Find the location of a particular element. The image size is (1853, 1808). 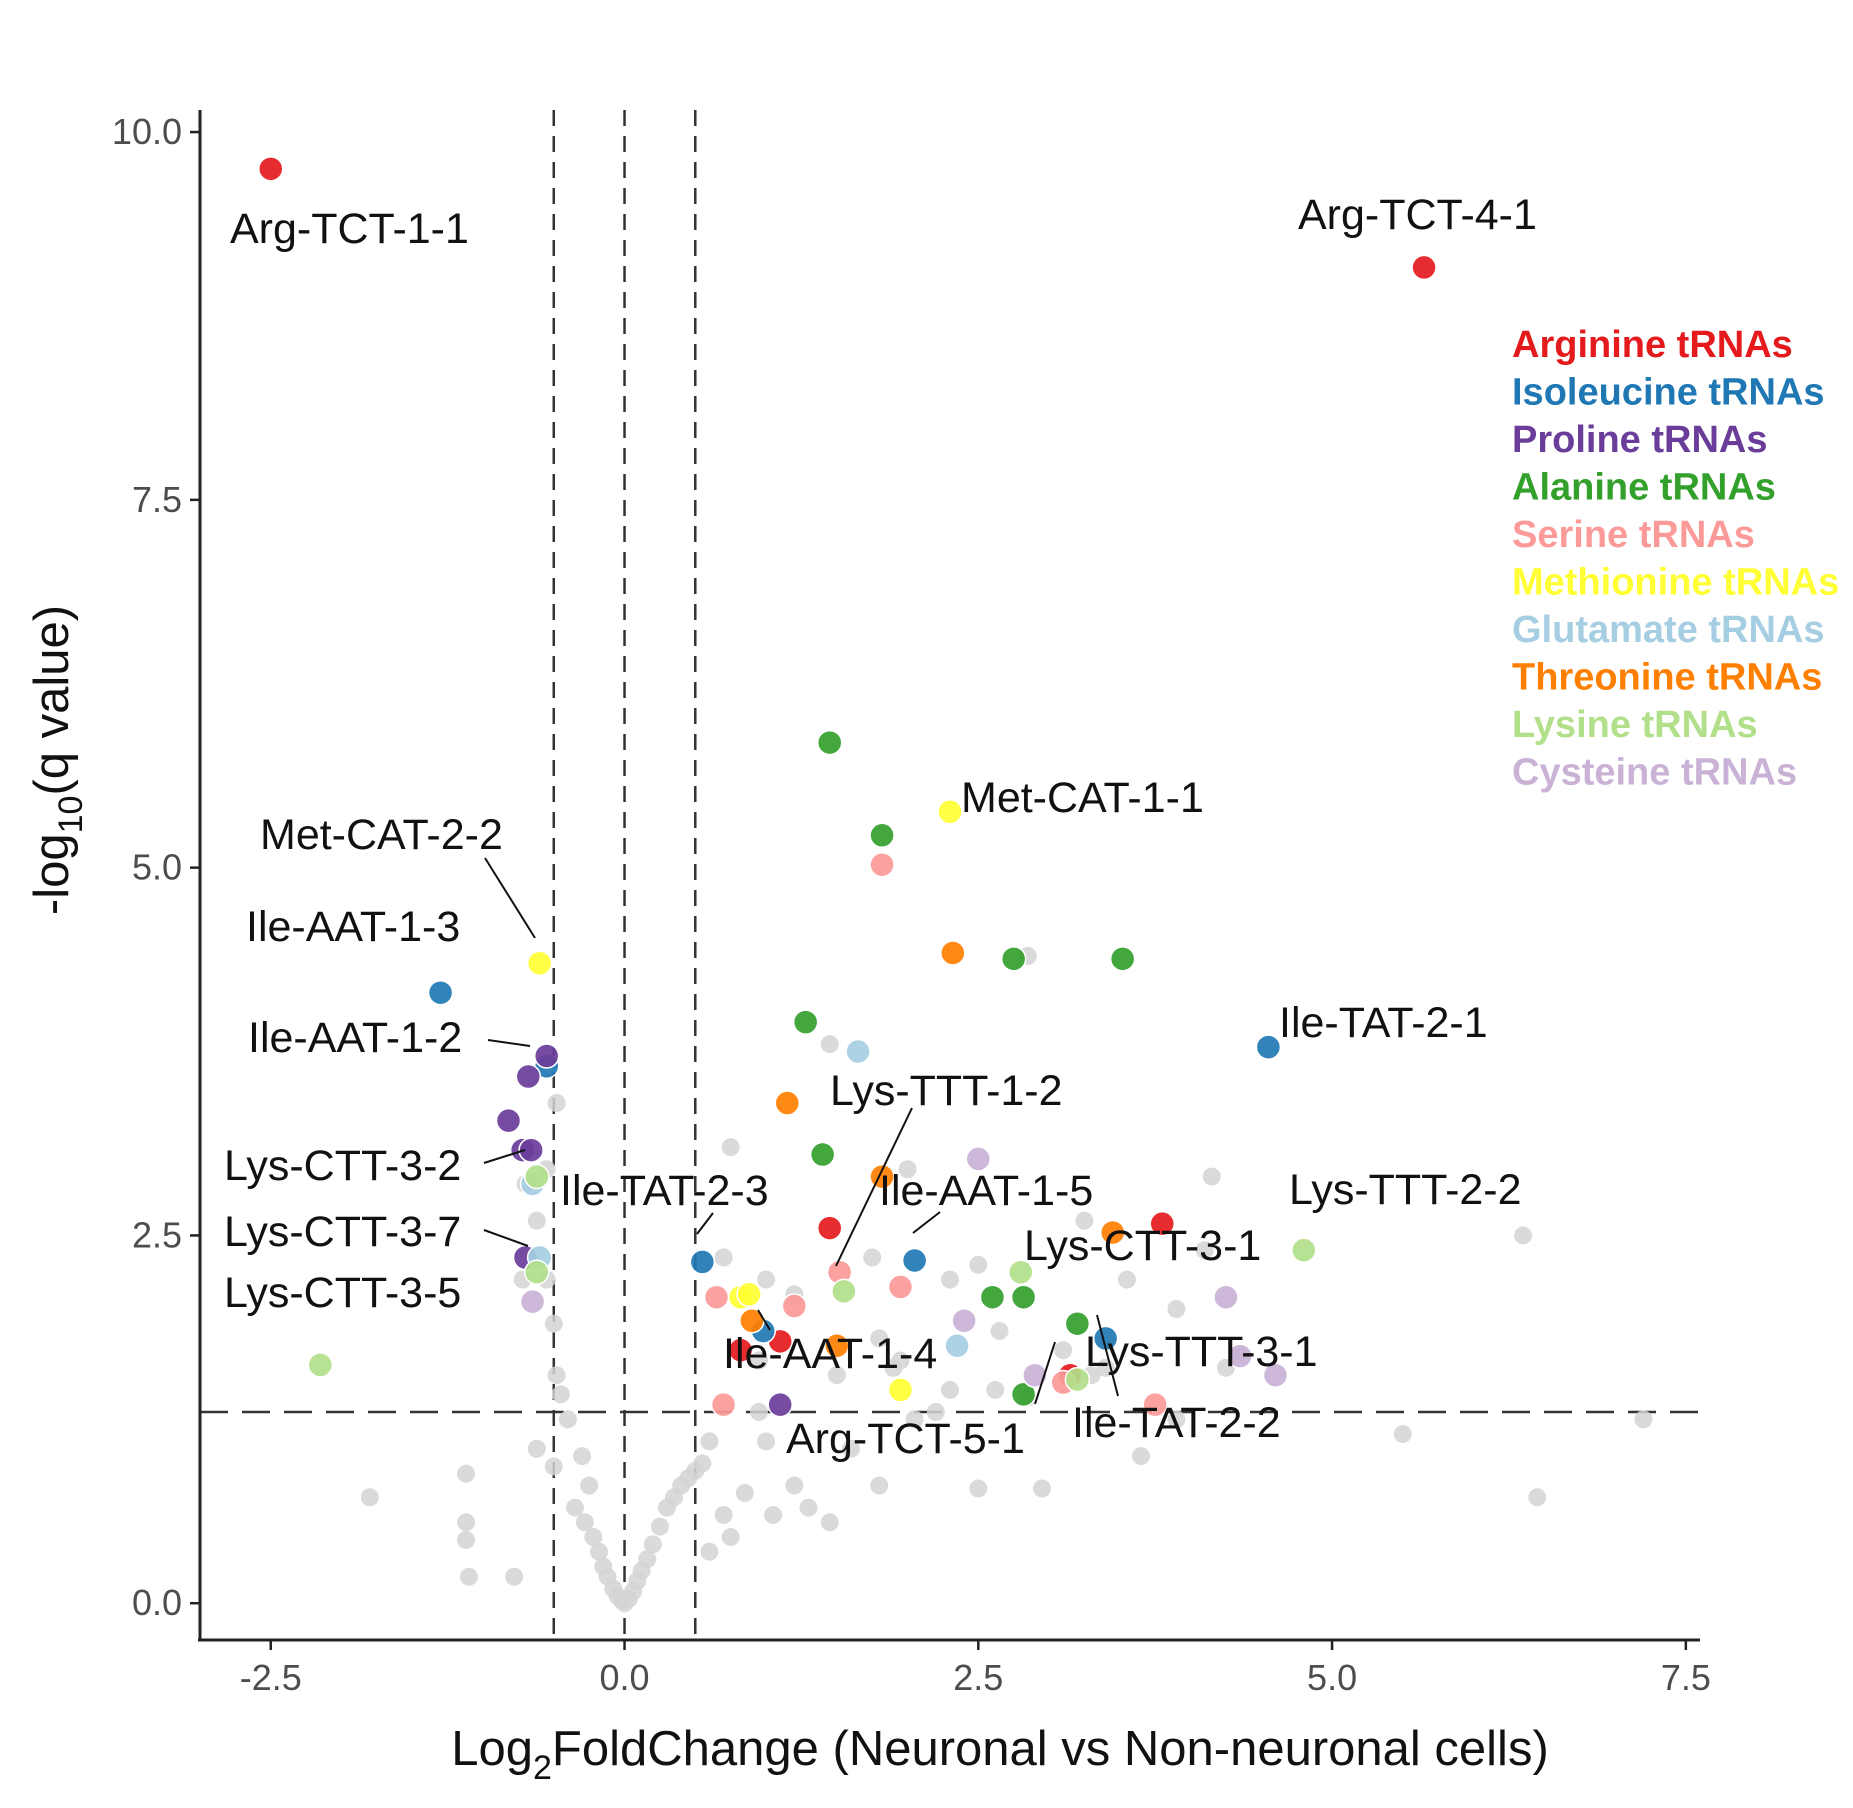

y-tick-label: 10.0 is located at coordinates (147, 131).